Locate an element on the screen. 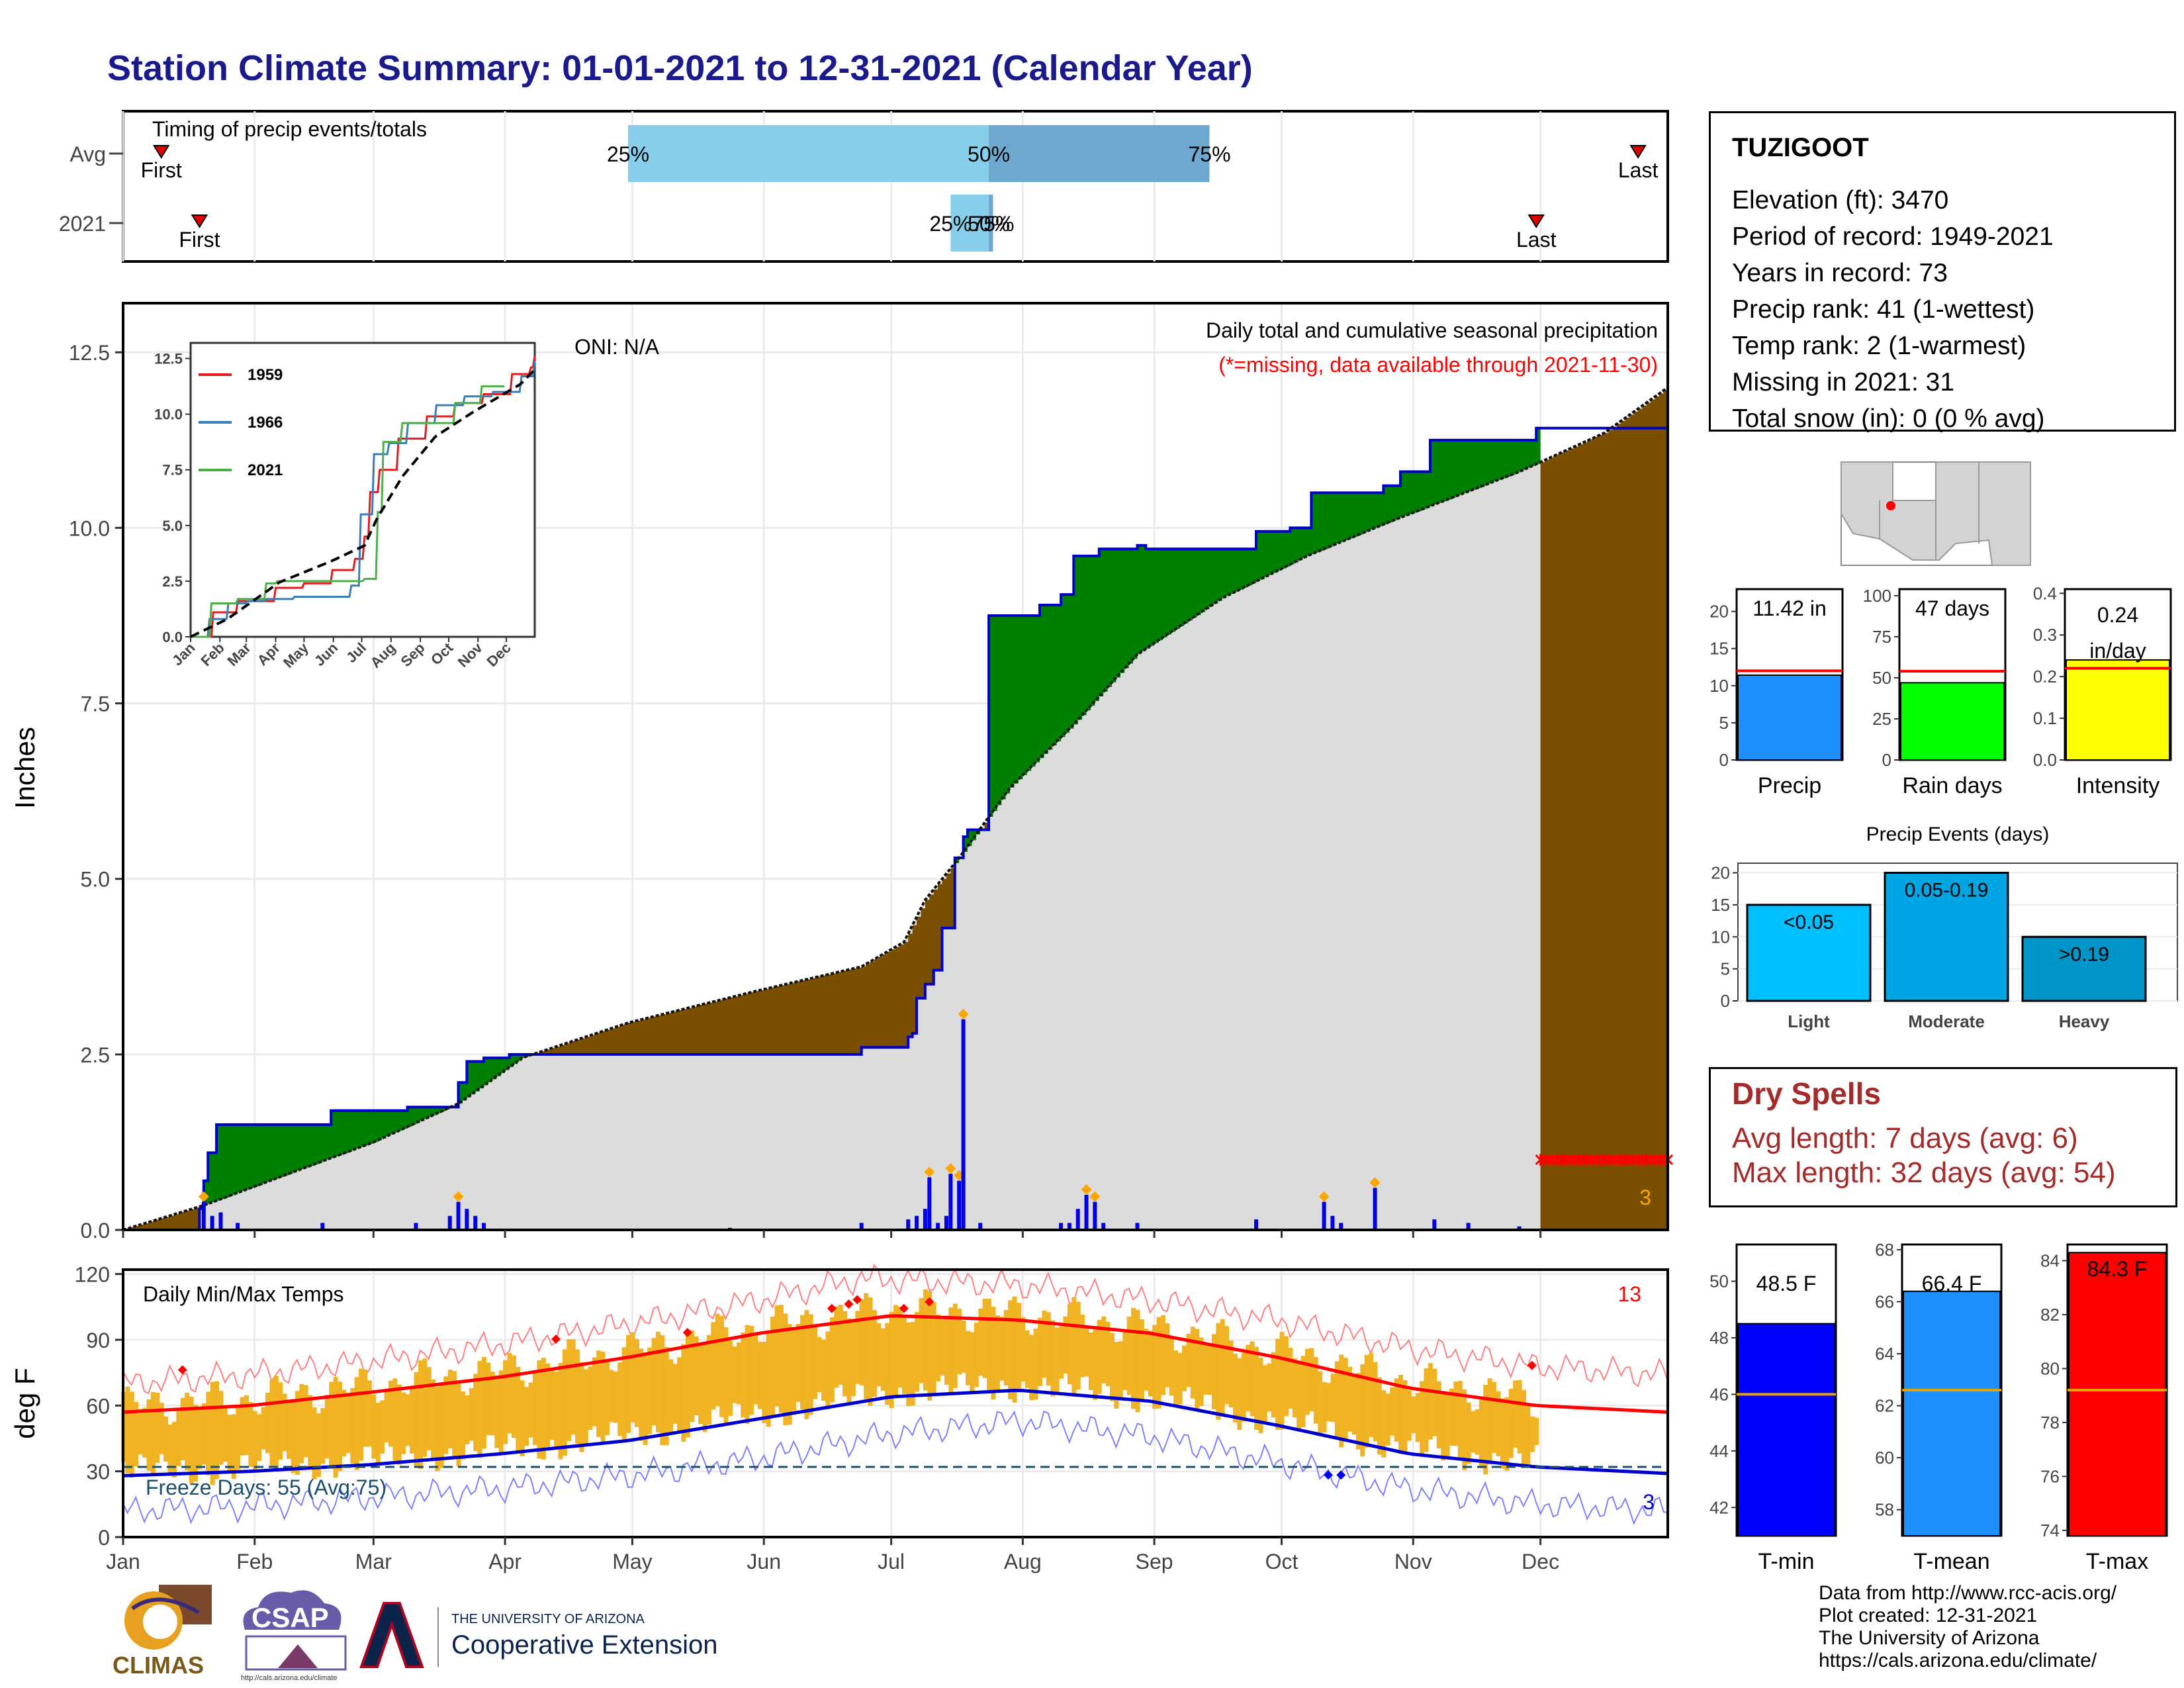 The height and width of the screenshot is (1688, 2184). timing-row-label: Avg is located at coordinates (87, 154).